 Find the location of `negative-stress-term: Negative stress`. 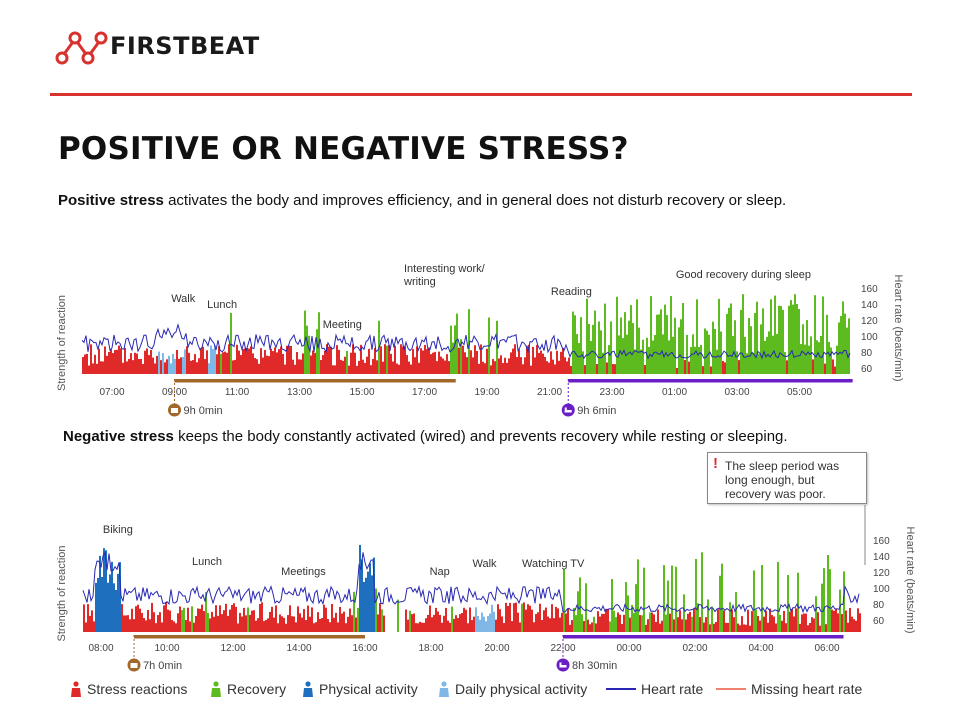

negative-stress-term: Negative stress is located at coordinates (118, 436).